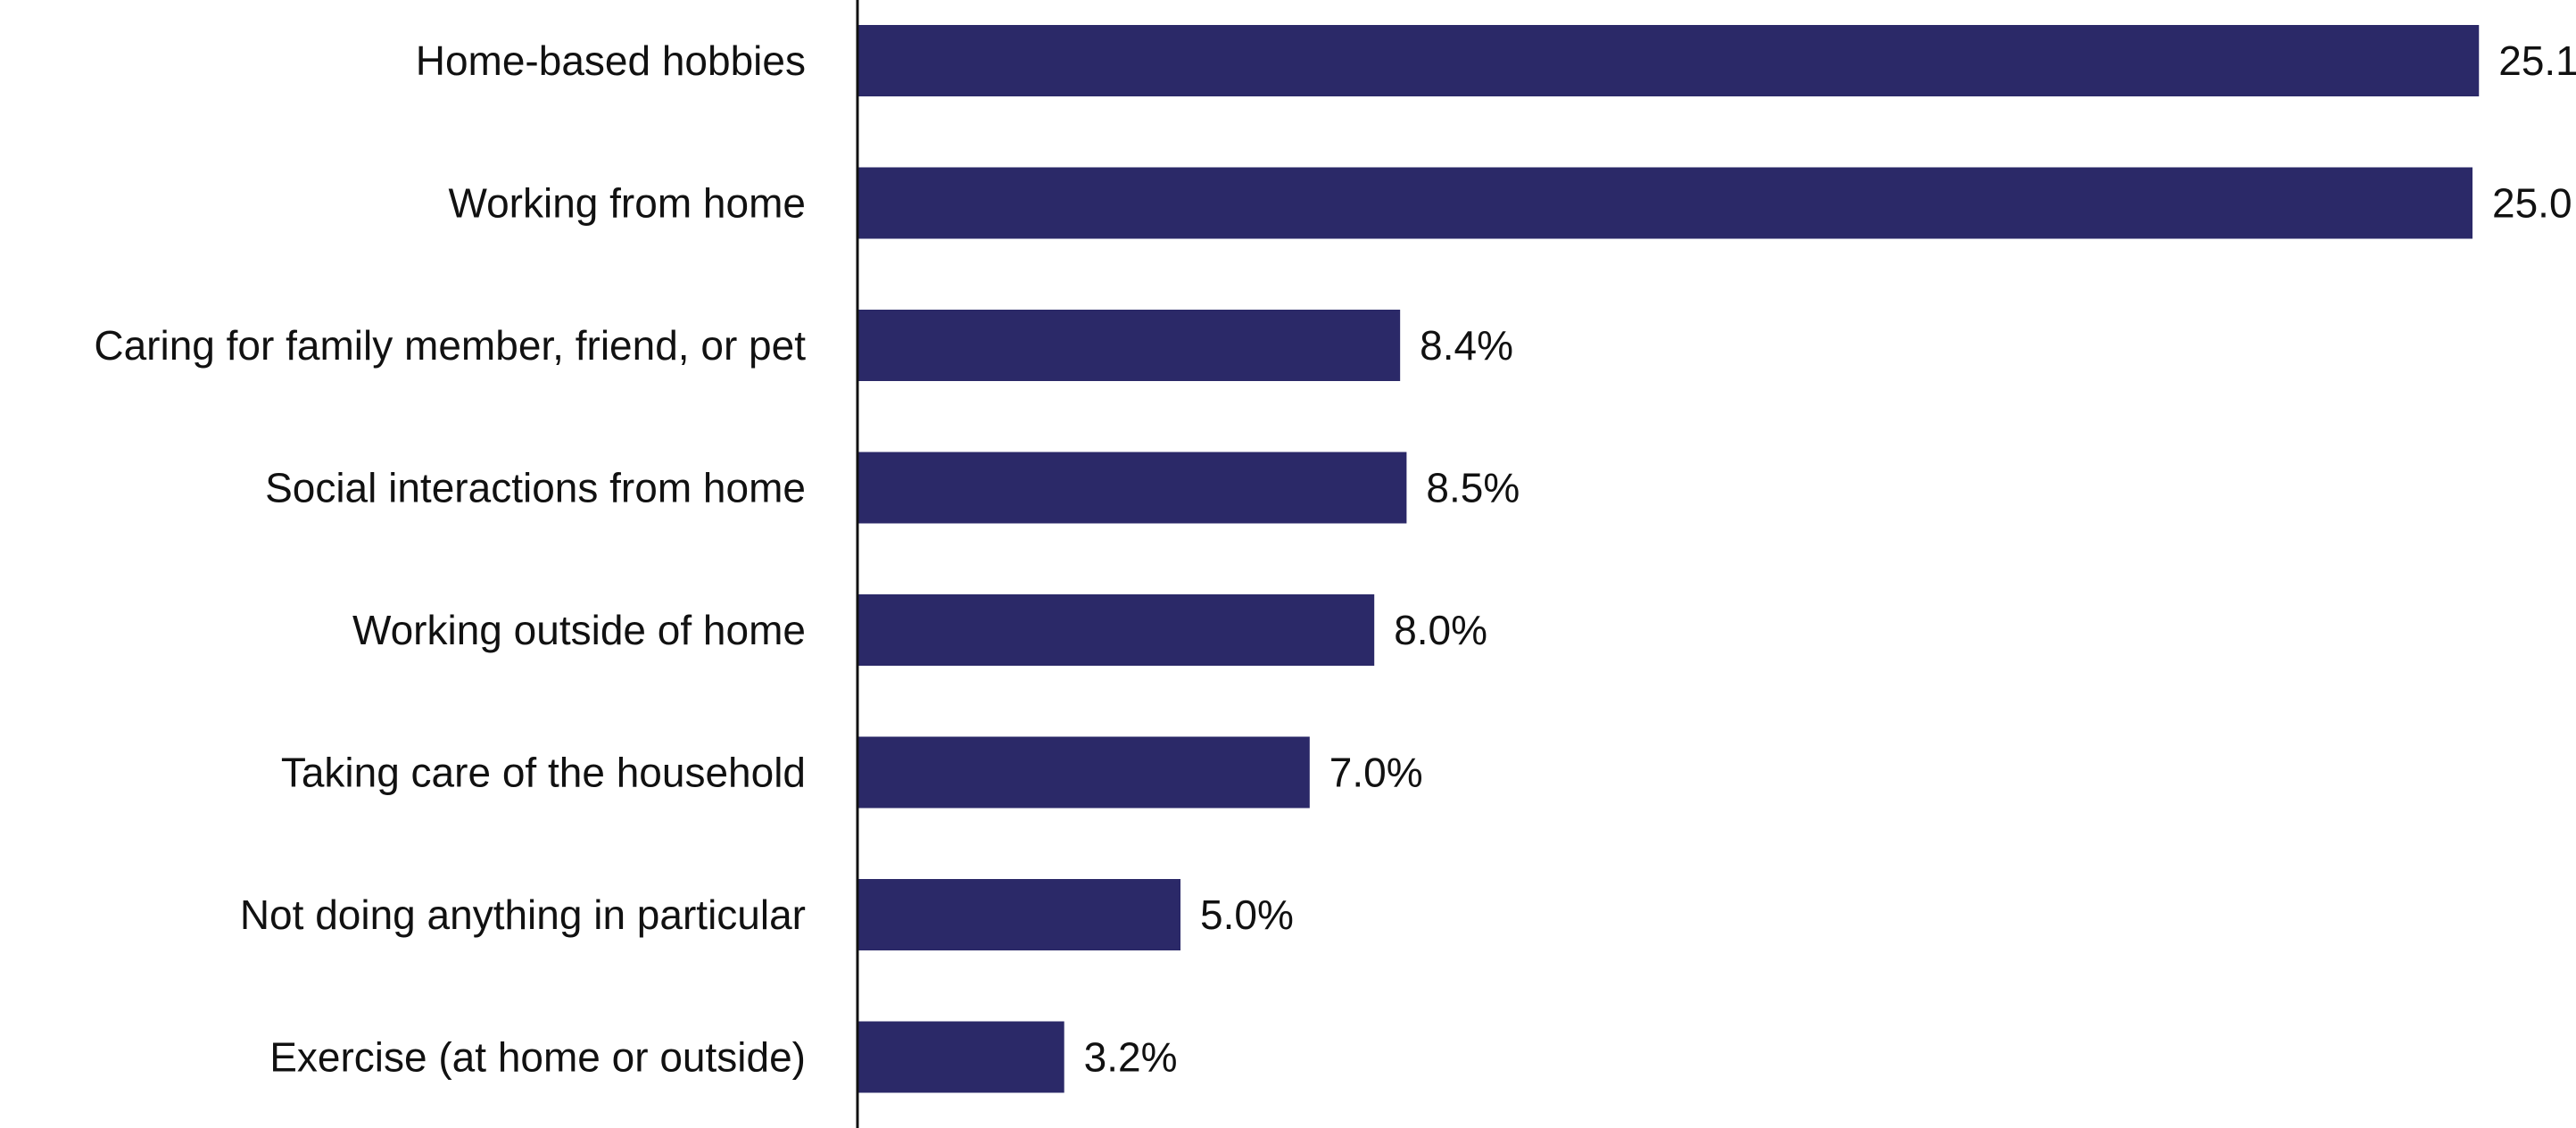 This screenshot has width=2576, height=1128. I want to click on category-label: Taking care of the household, so click(543, 773).